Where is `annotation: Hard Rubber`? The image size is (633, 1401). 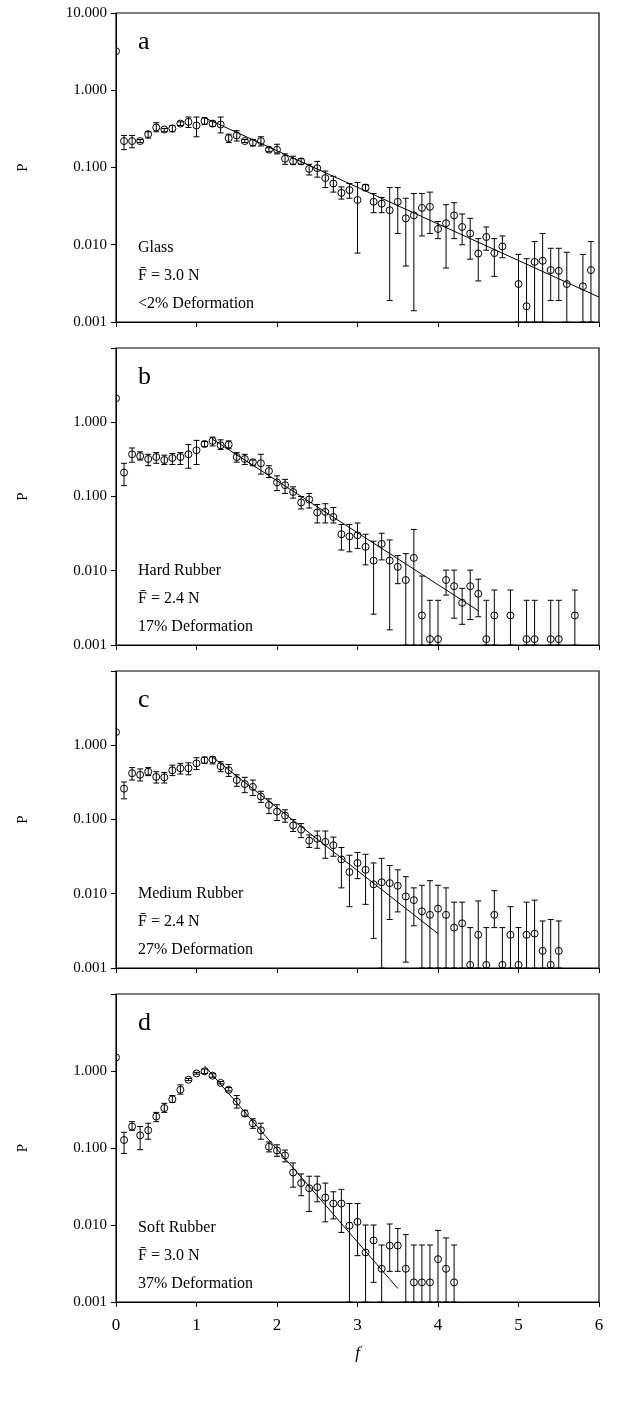 annotation: Hard Rubber is located at coordinates (180, 569).